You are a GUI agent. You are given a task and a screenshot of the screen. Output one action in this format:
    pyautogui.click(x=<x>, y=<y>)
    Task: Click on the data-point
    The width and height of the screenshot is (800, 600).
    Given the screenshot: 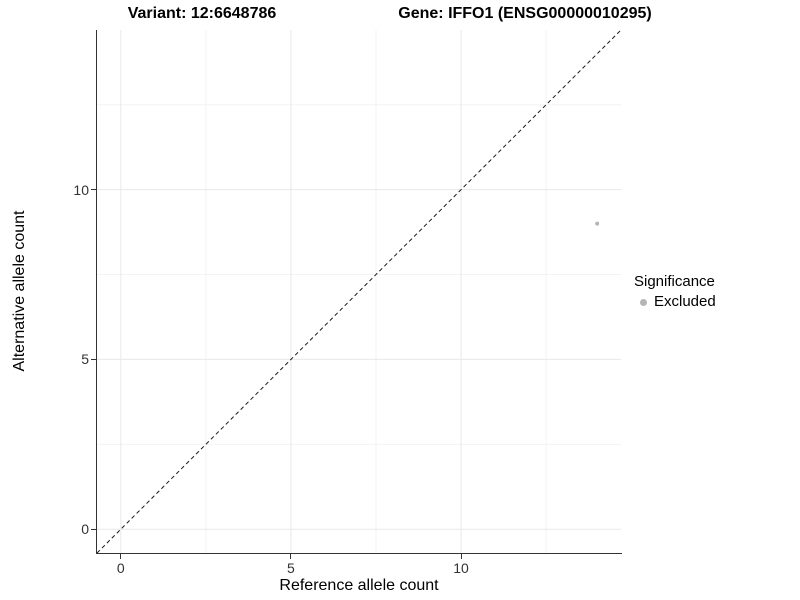 What is the action you would take?
    pyautogui.click(x=597, y=223)
    